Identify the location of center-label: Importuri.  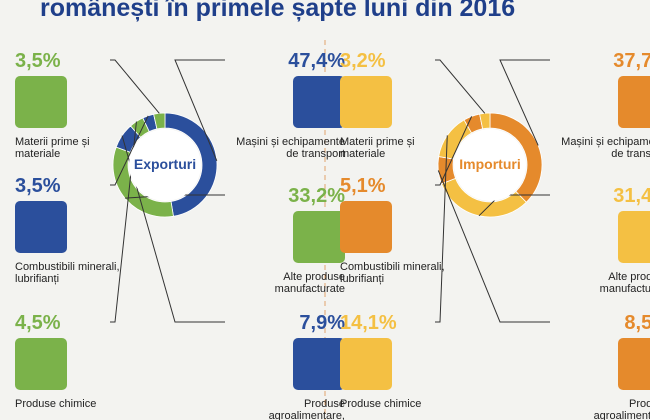
(490, 164).